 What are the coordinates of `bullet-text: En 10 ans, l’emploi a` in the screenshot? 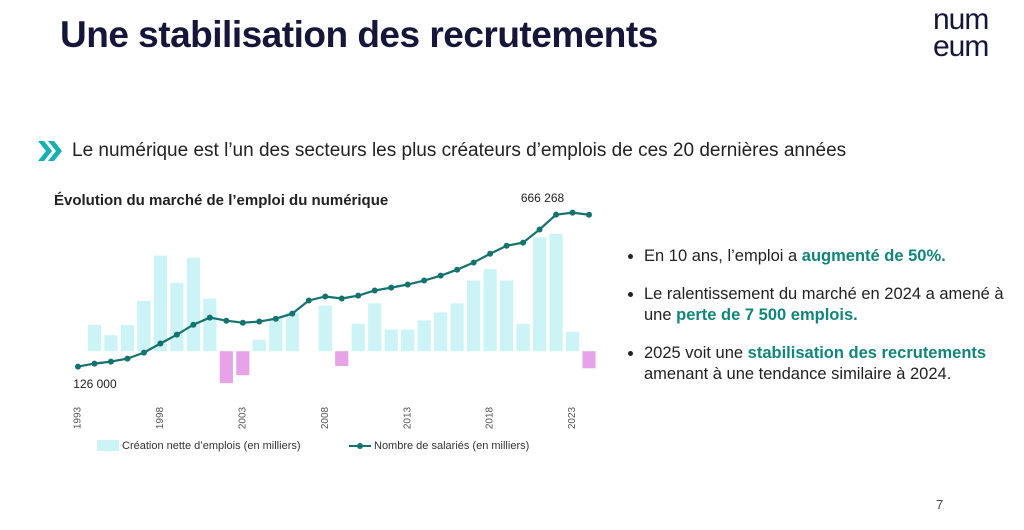 It's located at (723, 256).